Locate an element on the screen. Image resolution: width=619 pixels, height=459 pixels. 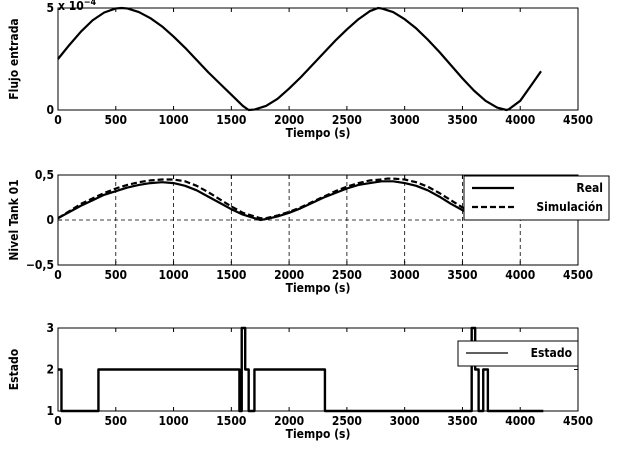
y-tick-label: 1 is located at coordinates (50, 411).